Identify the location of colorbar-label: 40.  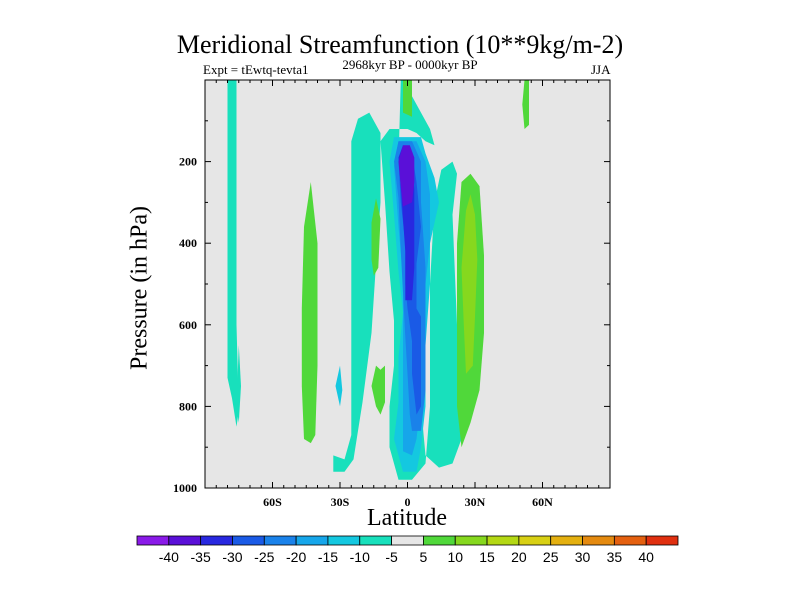
(646, 557).